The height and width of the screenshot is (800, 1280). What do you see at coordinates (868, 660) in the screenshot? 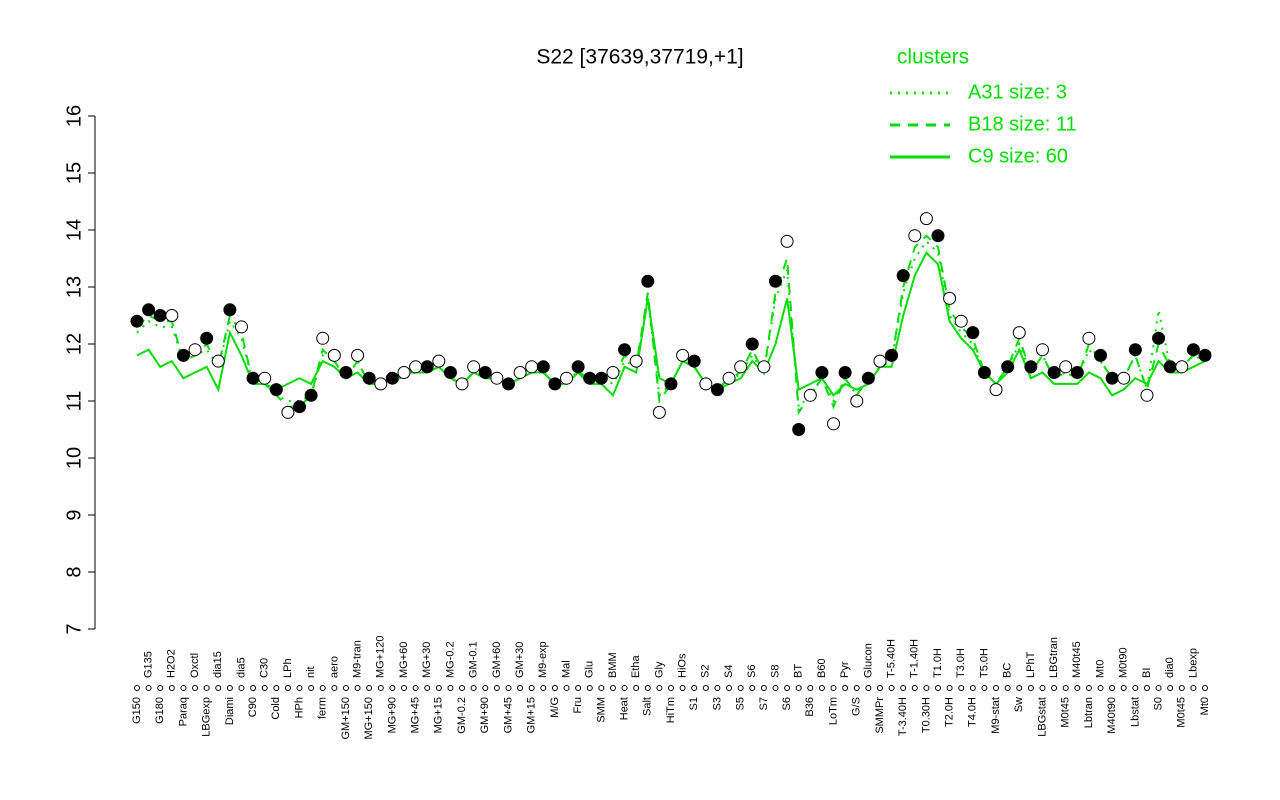
I see `x-tick-label: Glucon` at bounding box center [868, 660].